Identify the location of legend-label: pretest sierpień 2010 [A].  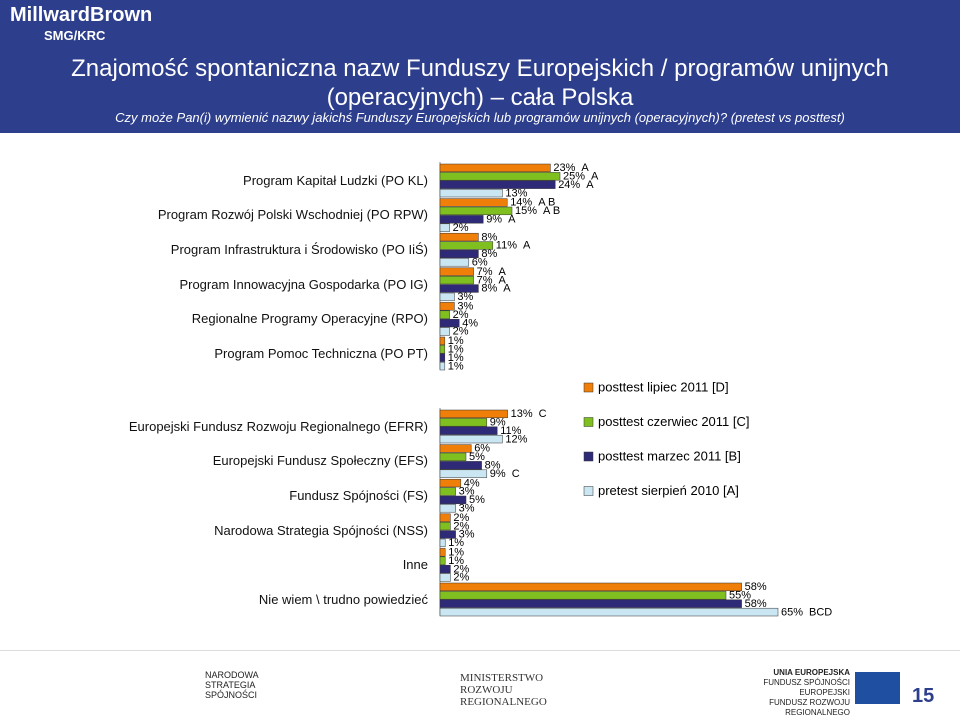
(668, 490).